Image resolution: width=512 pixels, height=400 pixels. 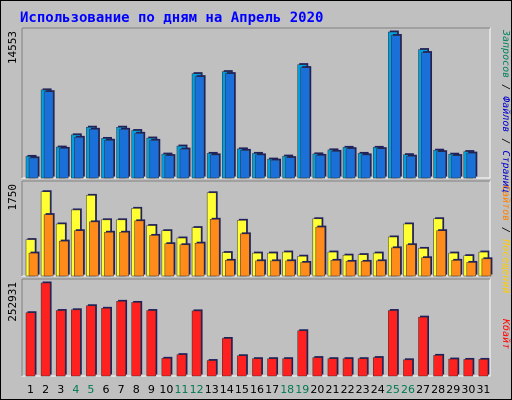 What do you see at coordinates (505, 87) in the screenshot?
I see `legend-entry-requests-1: /` at bounding box center [505, 87].